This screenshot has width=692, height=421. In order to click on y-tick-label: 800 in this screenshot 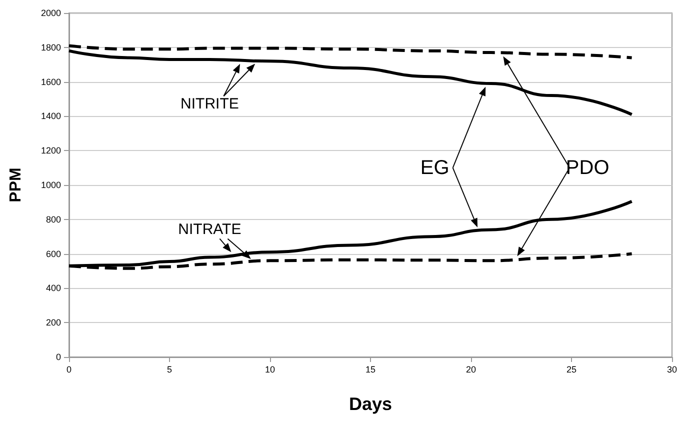, I will do `click(53, 219)`.